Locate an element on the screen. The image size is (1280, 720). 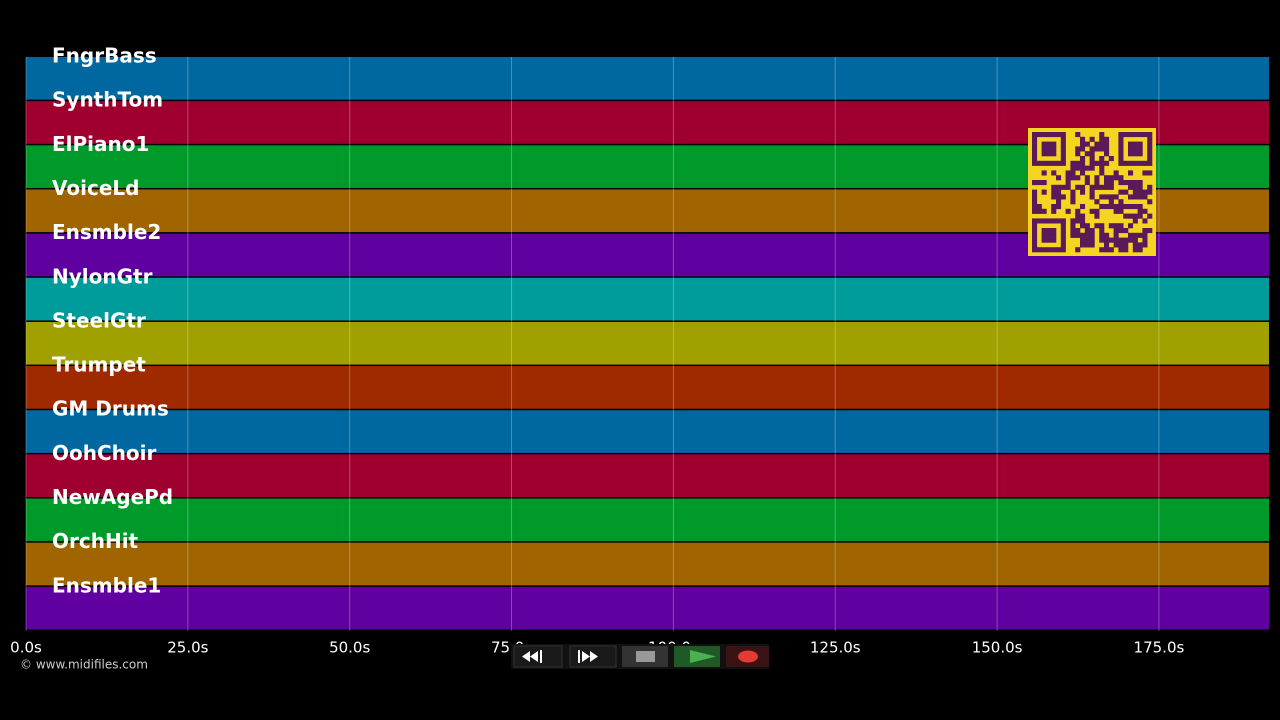
record-button is located at coordinates (747, 656).